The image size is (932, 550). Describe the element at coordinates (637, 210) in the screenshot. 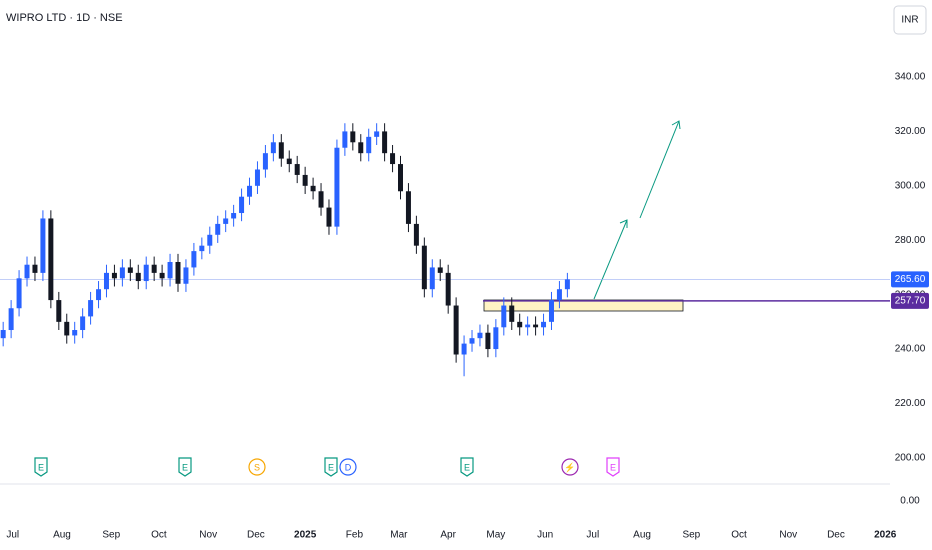

I see `arrow-drawings` at that location.